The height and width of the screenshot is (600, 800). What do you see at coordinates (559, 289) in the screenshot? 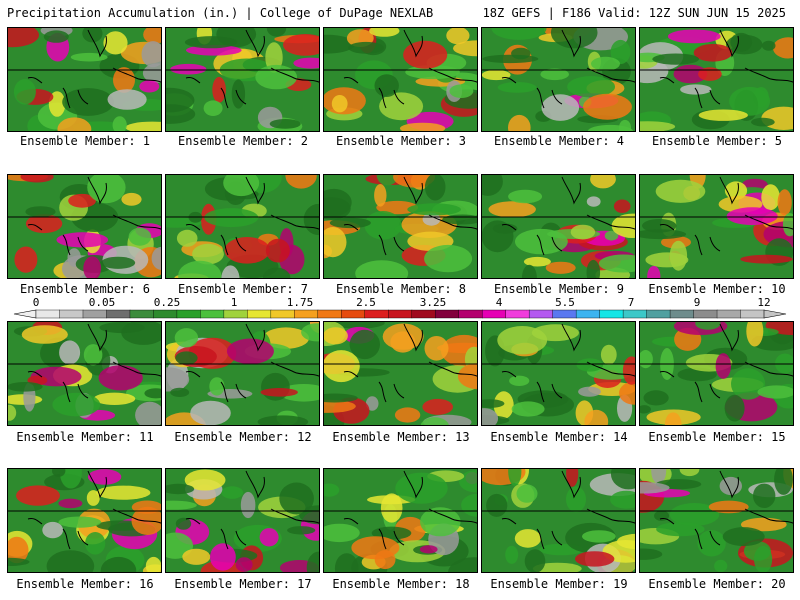
I see `ensemble-member-label: Ensemble Member: 9` at bounding box center [559, 289].